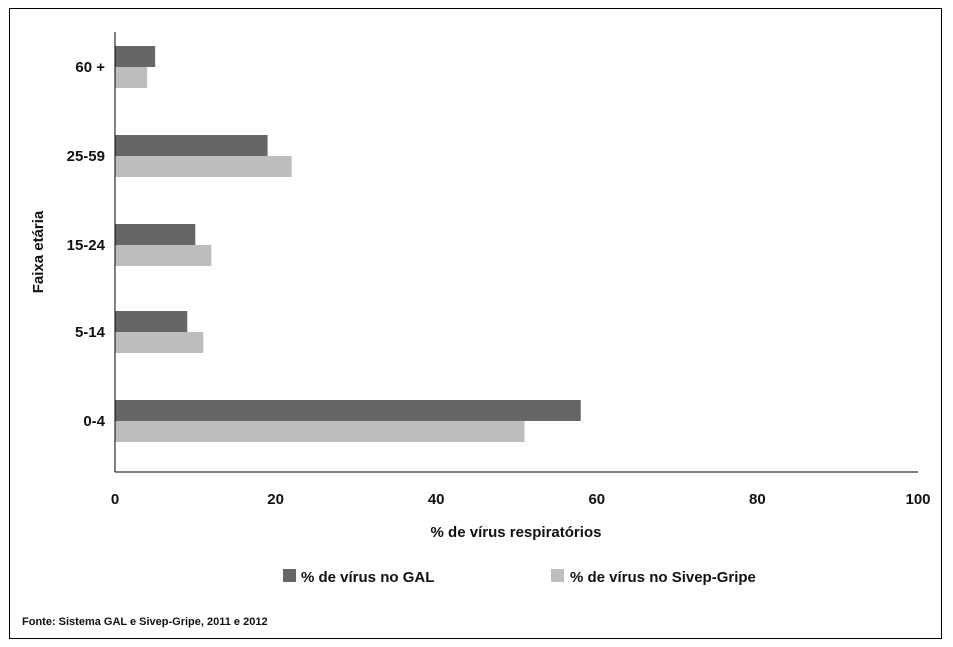  I want to click on x-tick-label: 60, so click(596, 499).